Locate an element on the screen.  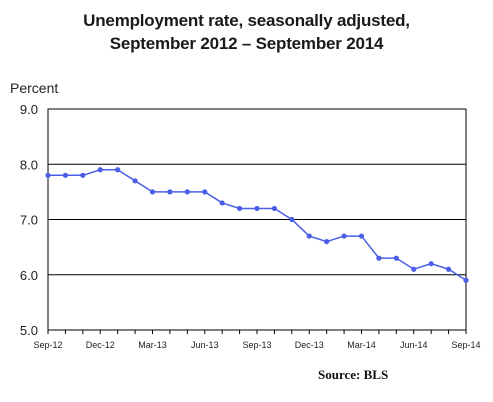
y-tick-label: 7.0 is located at coordinates (29, 220).